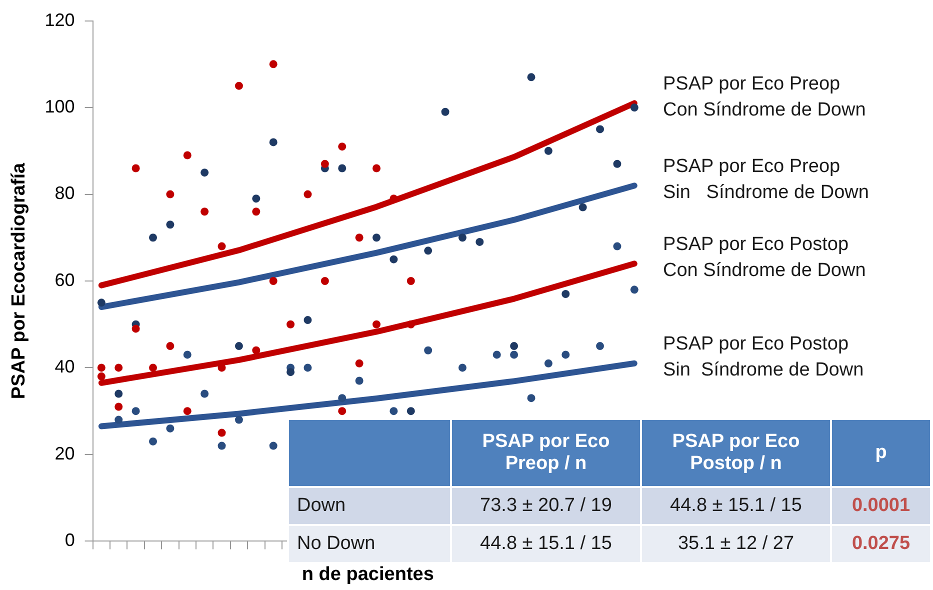  I want to click on text: 0.0275, so click(881, 543).